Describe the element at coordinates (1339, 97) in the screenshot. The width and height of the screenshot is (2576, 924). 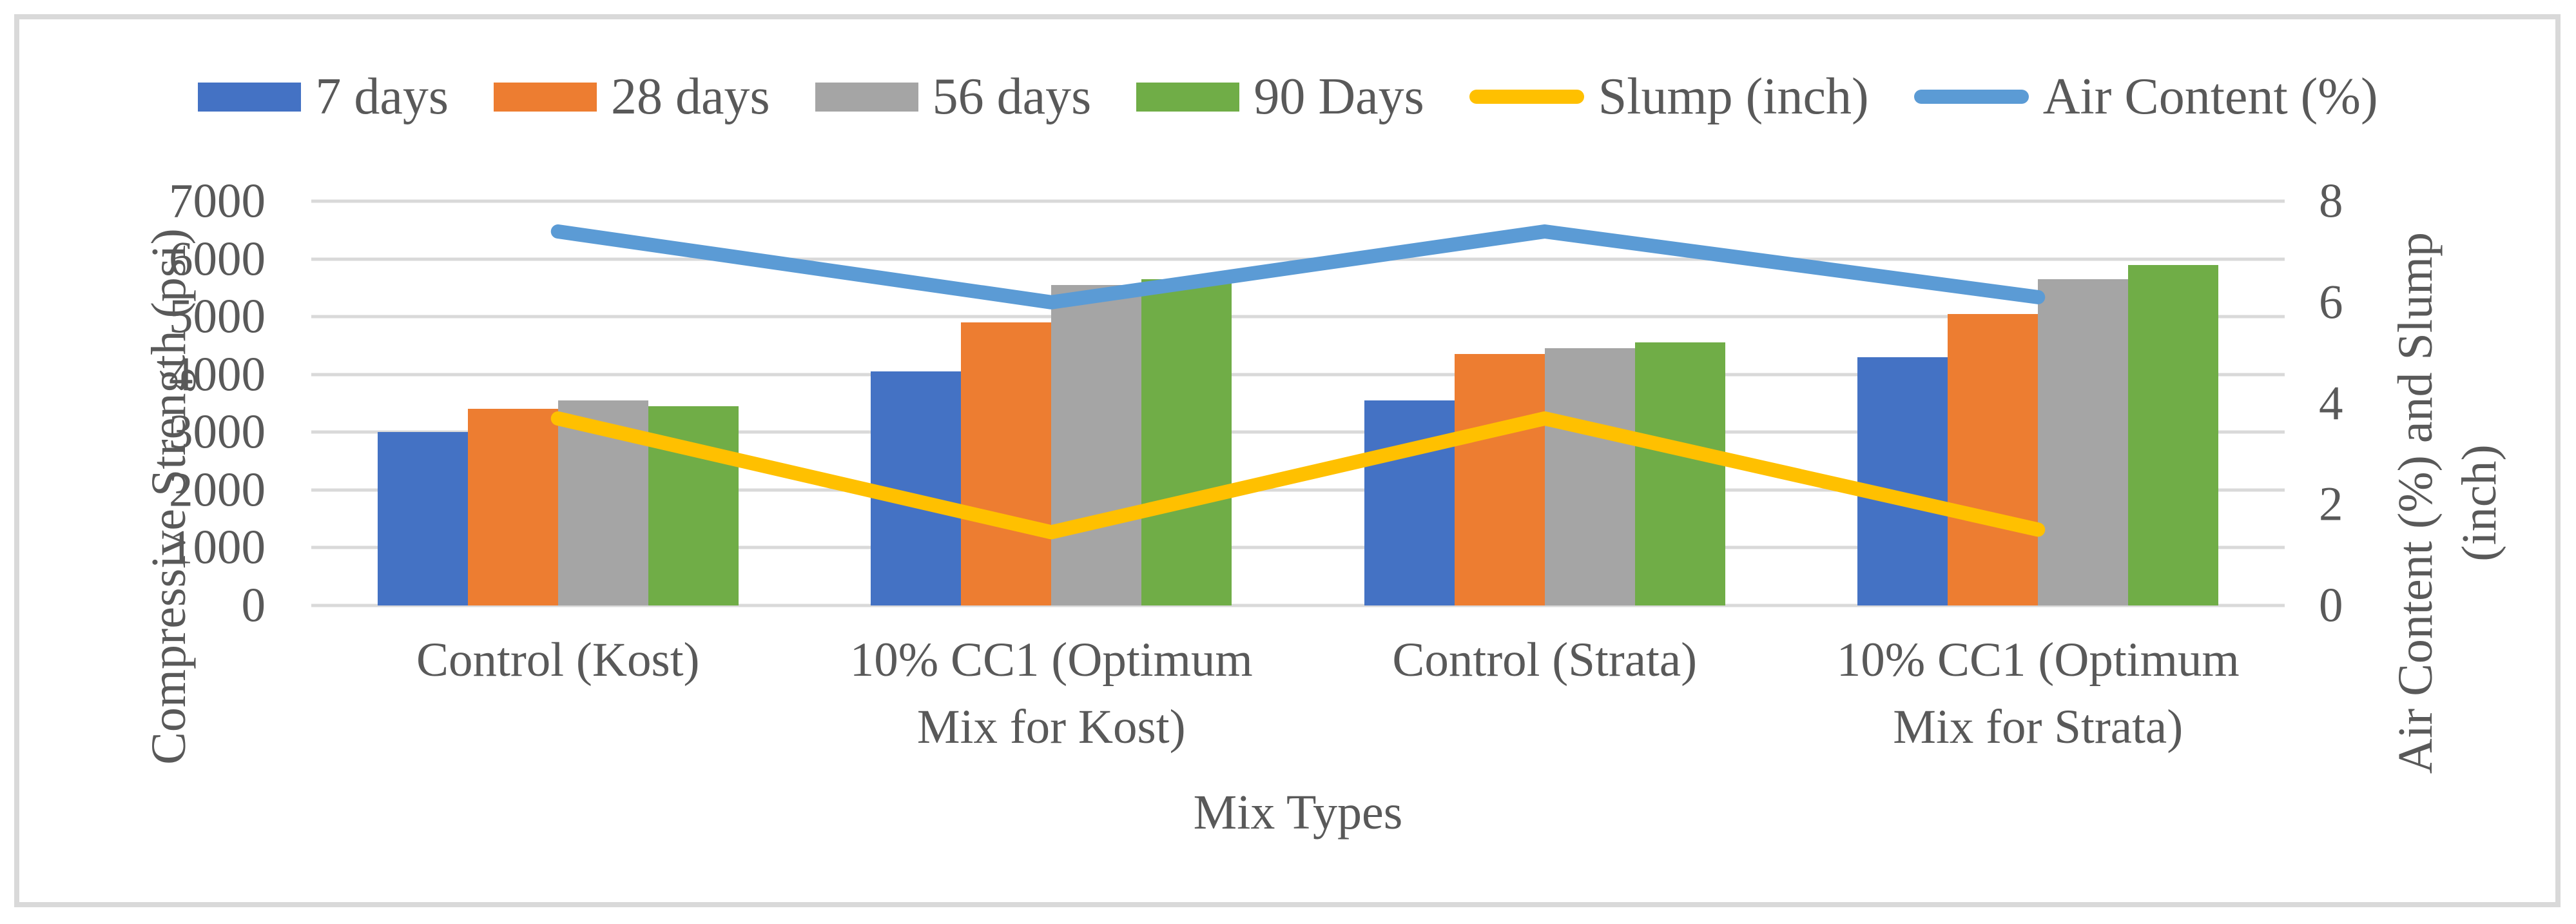
I see `legend-label: 90 Days` at that location.